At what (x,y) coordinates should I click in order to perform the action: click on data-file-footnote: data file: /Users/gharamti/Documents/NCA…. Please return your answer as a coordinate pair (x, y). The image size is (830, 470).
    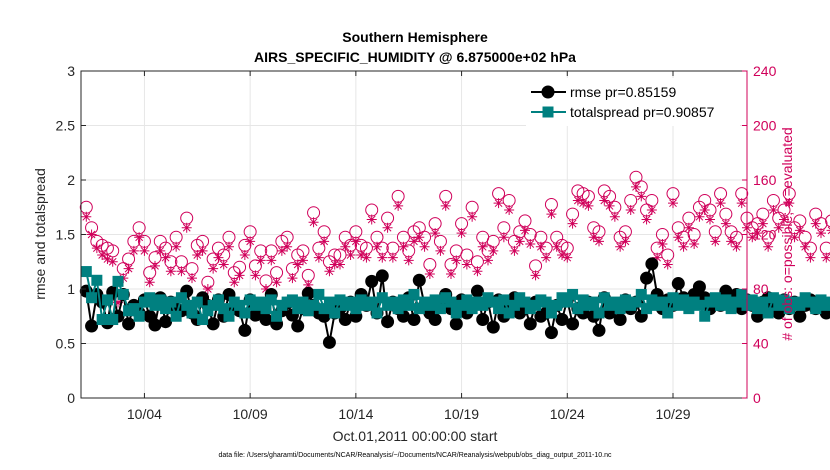
    Looking at the image, I should click on (415, 455).